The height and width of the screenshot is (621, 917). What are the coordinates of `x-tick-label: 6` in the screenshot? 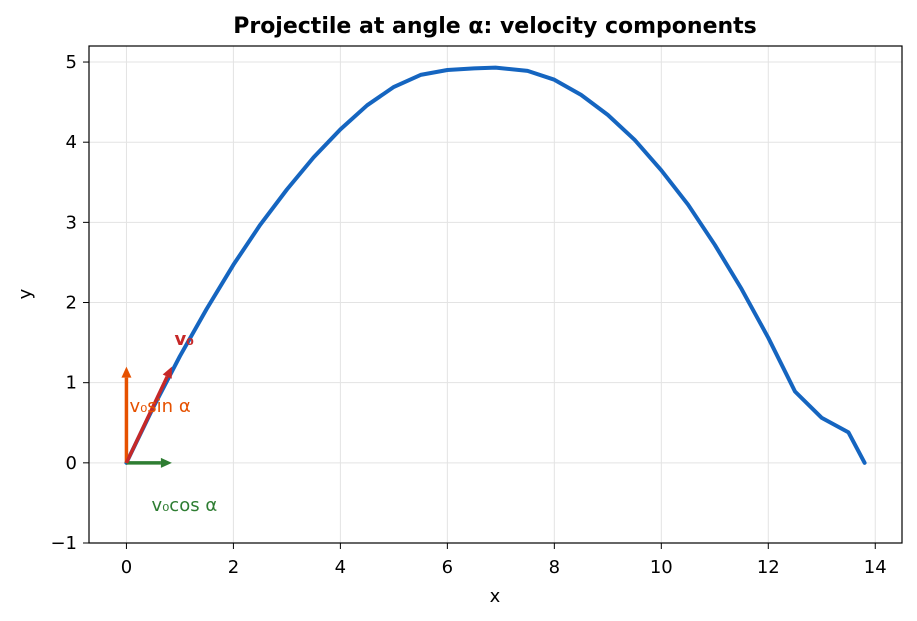 It's located at (447, 567).